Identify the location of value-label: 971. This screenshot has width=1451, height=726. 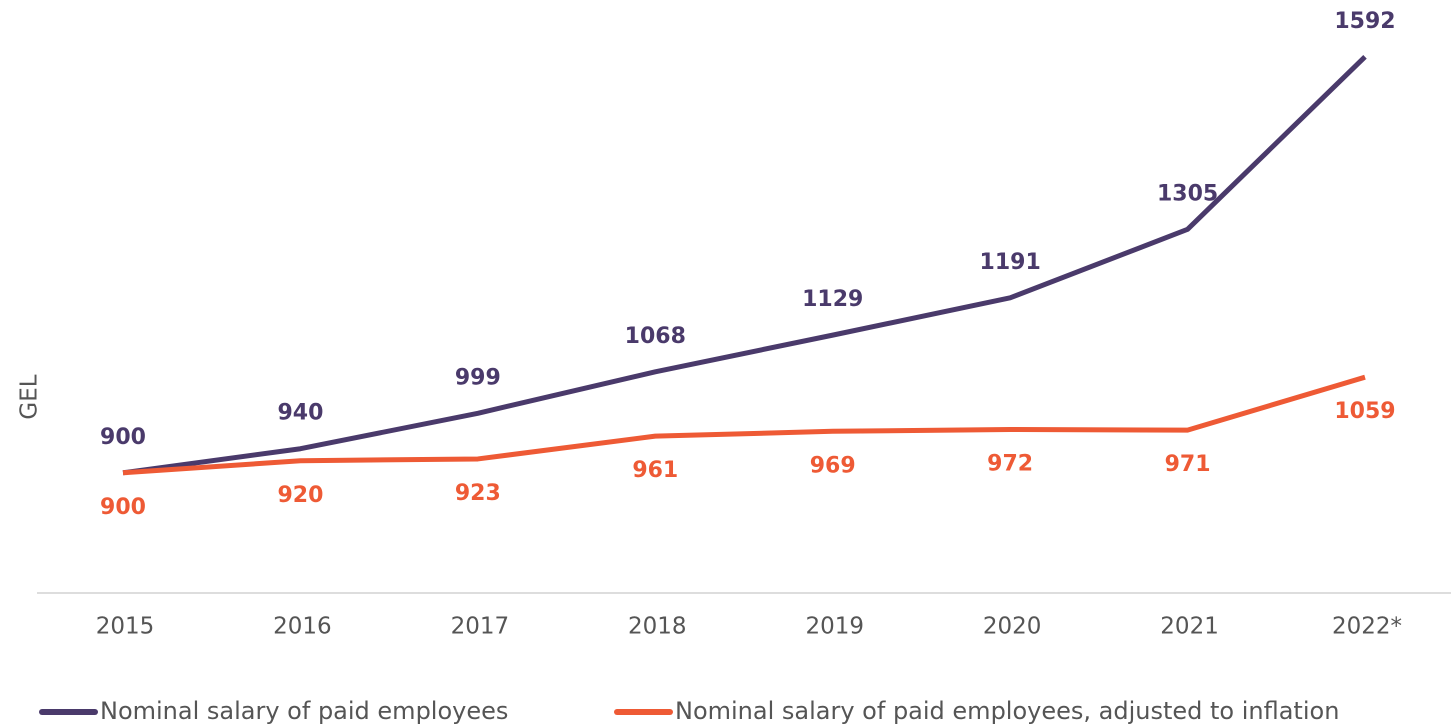
(1188, 464).